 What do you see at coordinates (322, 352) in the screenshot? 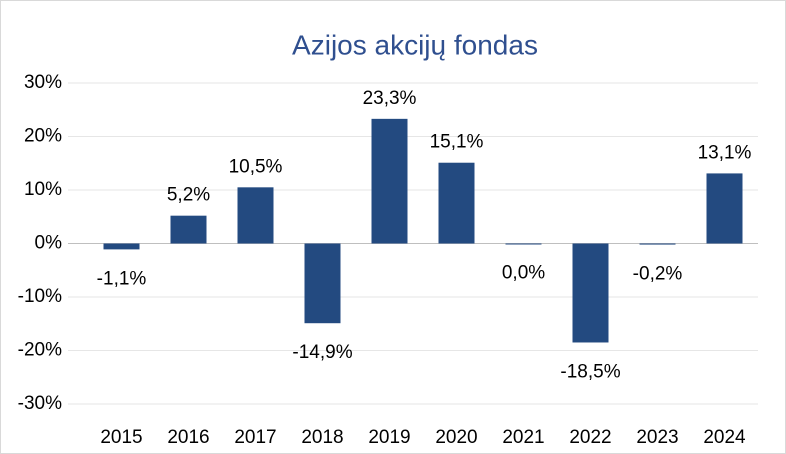
I see `data-label: -14,9%` at bounding box center [322, 352].